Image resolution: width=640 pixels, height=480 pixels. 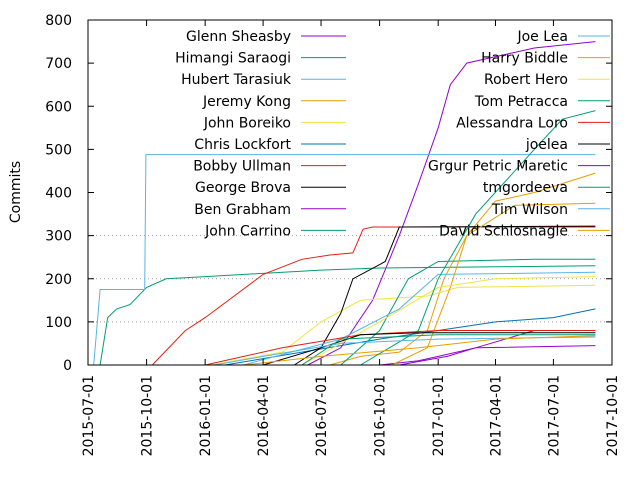 I want to click on legend-label: Robert Hero, so click(x=526, y=80).